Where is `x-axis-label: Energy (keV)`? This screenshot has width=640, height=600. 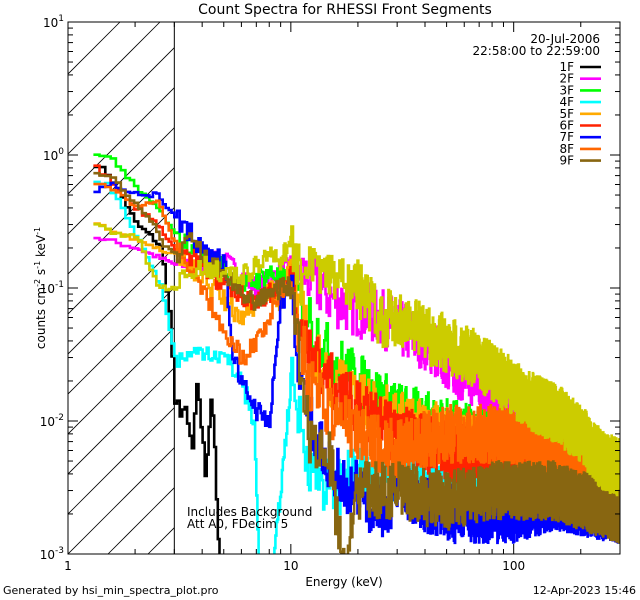
x-axis-label: Energy (keV) is located at coordinates (343, 582).